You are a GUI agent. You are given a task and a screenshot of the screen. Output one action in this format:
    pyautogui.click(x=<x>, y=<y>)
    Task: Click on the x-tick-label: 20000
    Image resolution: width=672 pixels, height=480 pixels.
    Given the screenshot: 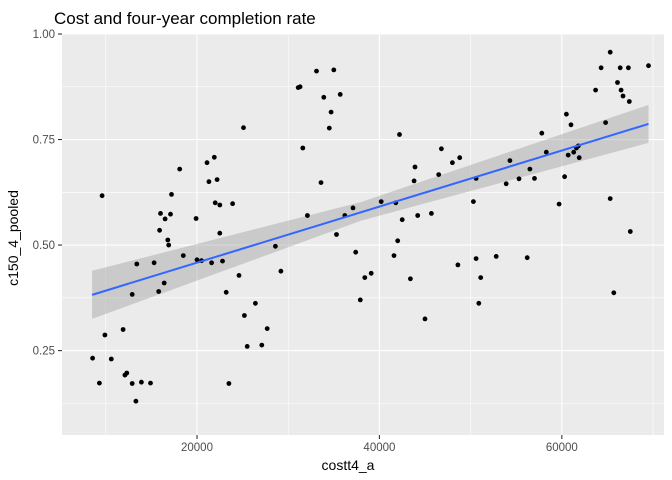 What is the action you would take?
    pyautogui.click(x=197, y=448)
    